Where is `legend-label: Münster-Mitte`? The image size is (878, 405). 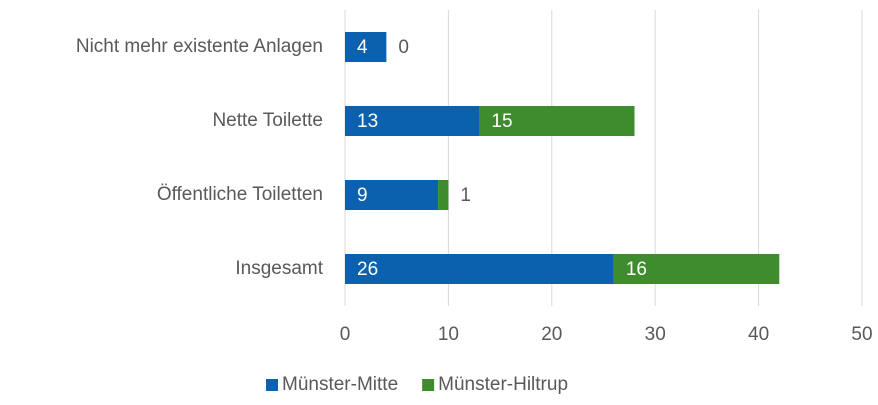 legend-label: Münster-Mitte is located at coordinates (340, 384).